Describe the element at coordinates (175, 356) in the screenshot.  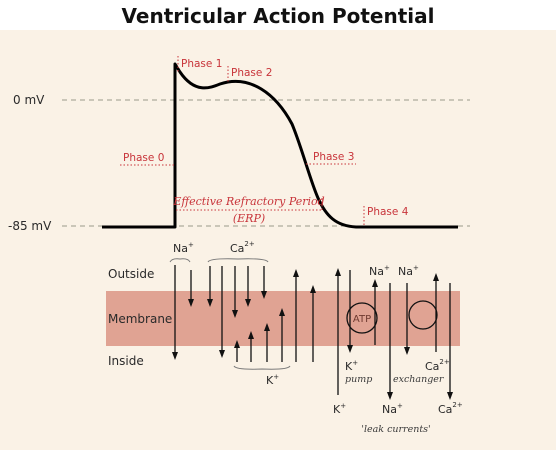
I see `na-inflow-arrowhead` at that location.